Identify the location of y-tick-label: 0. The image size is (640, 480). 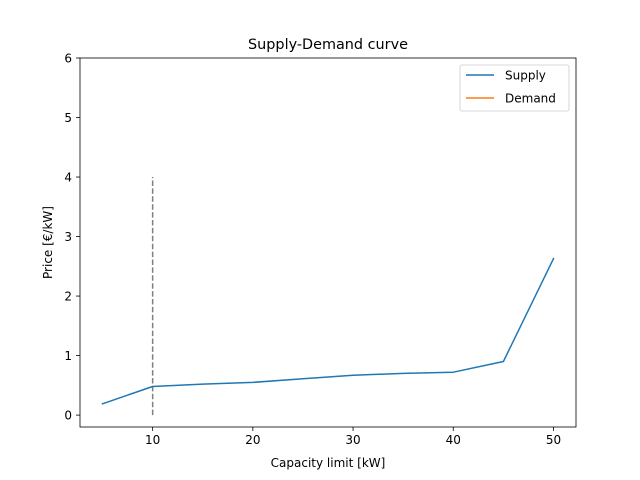
(68, 415).